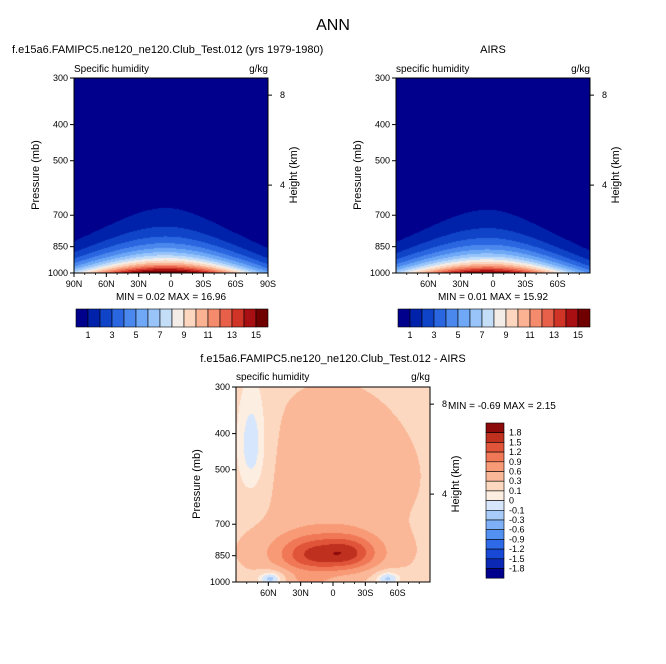 The height and width of the screenshot is (664, 666). Describe the element at coordinates (332, 593) in the screenshot. I see `panel-diff-xtick-label: 0` at that location.